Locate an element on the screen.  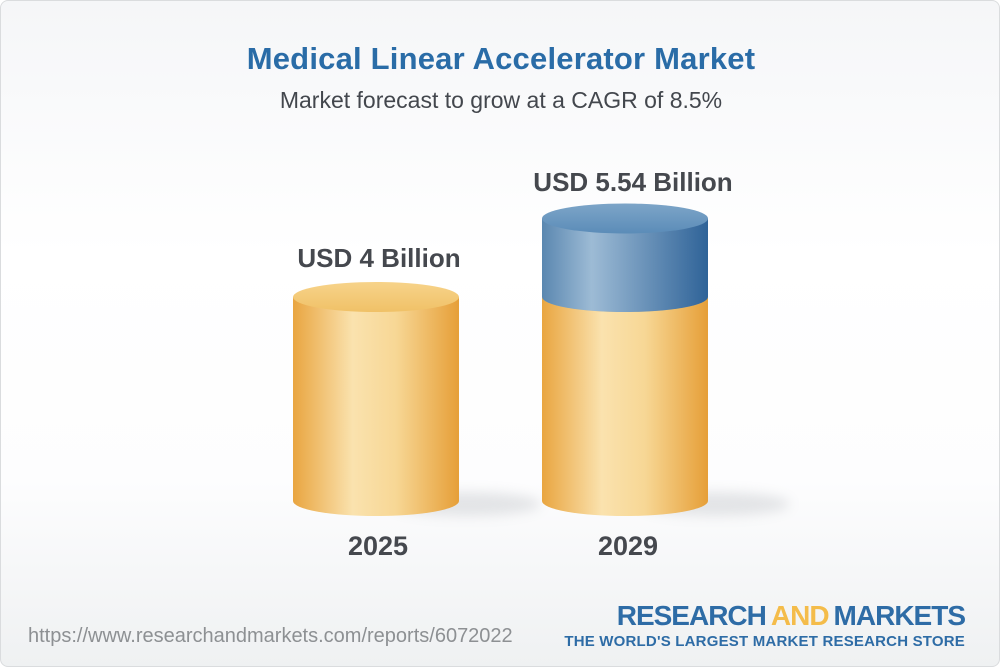
cylinder-body-base-market is located at coordinates (625, 406).